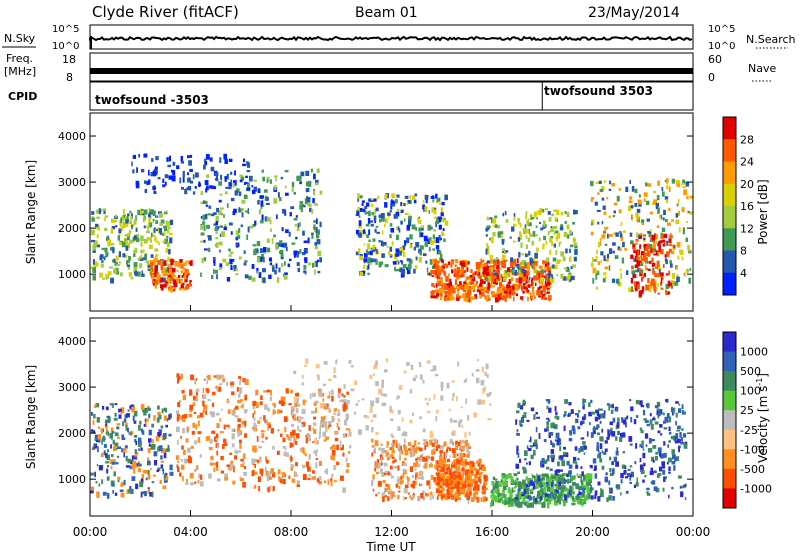  I want to click on velocity-colorbar-swatch, so click(729, 381).